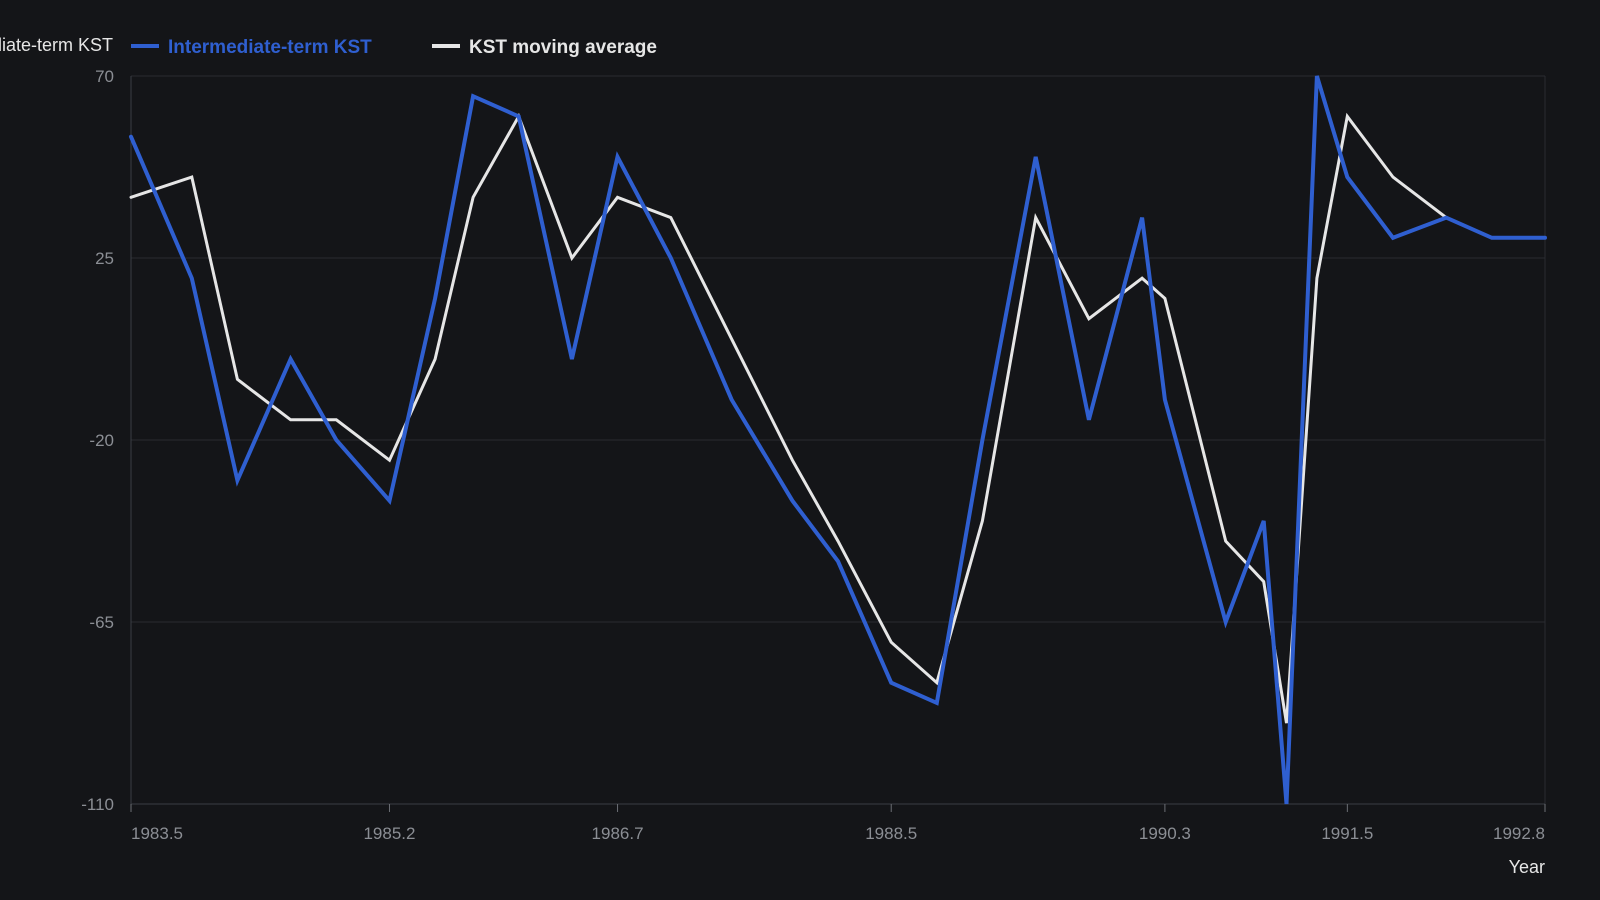 This screenshot has height=900, width=1600. What do you see at coordinates (56, 45) in the screenshot?
I see `y-axis-title: Intermediate-term KST` at bounding box center [56, 45].